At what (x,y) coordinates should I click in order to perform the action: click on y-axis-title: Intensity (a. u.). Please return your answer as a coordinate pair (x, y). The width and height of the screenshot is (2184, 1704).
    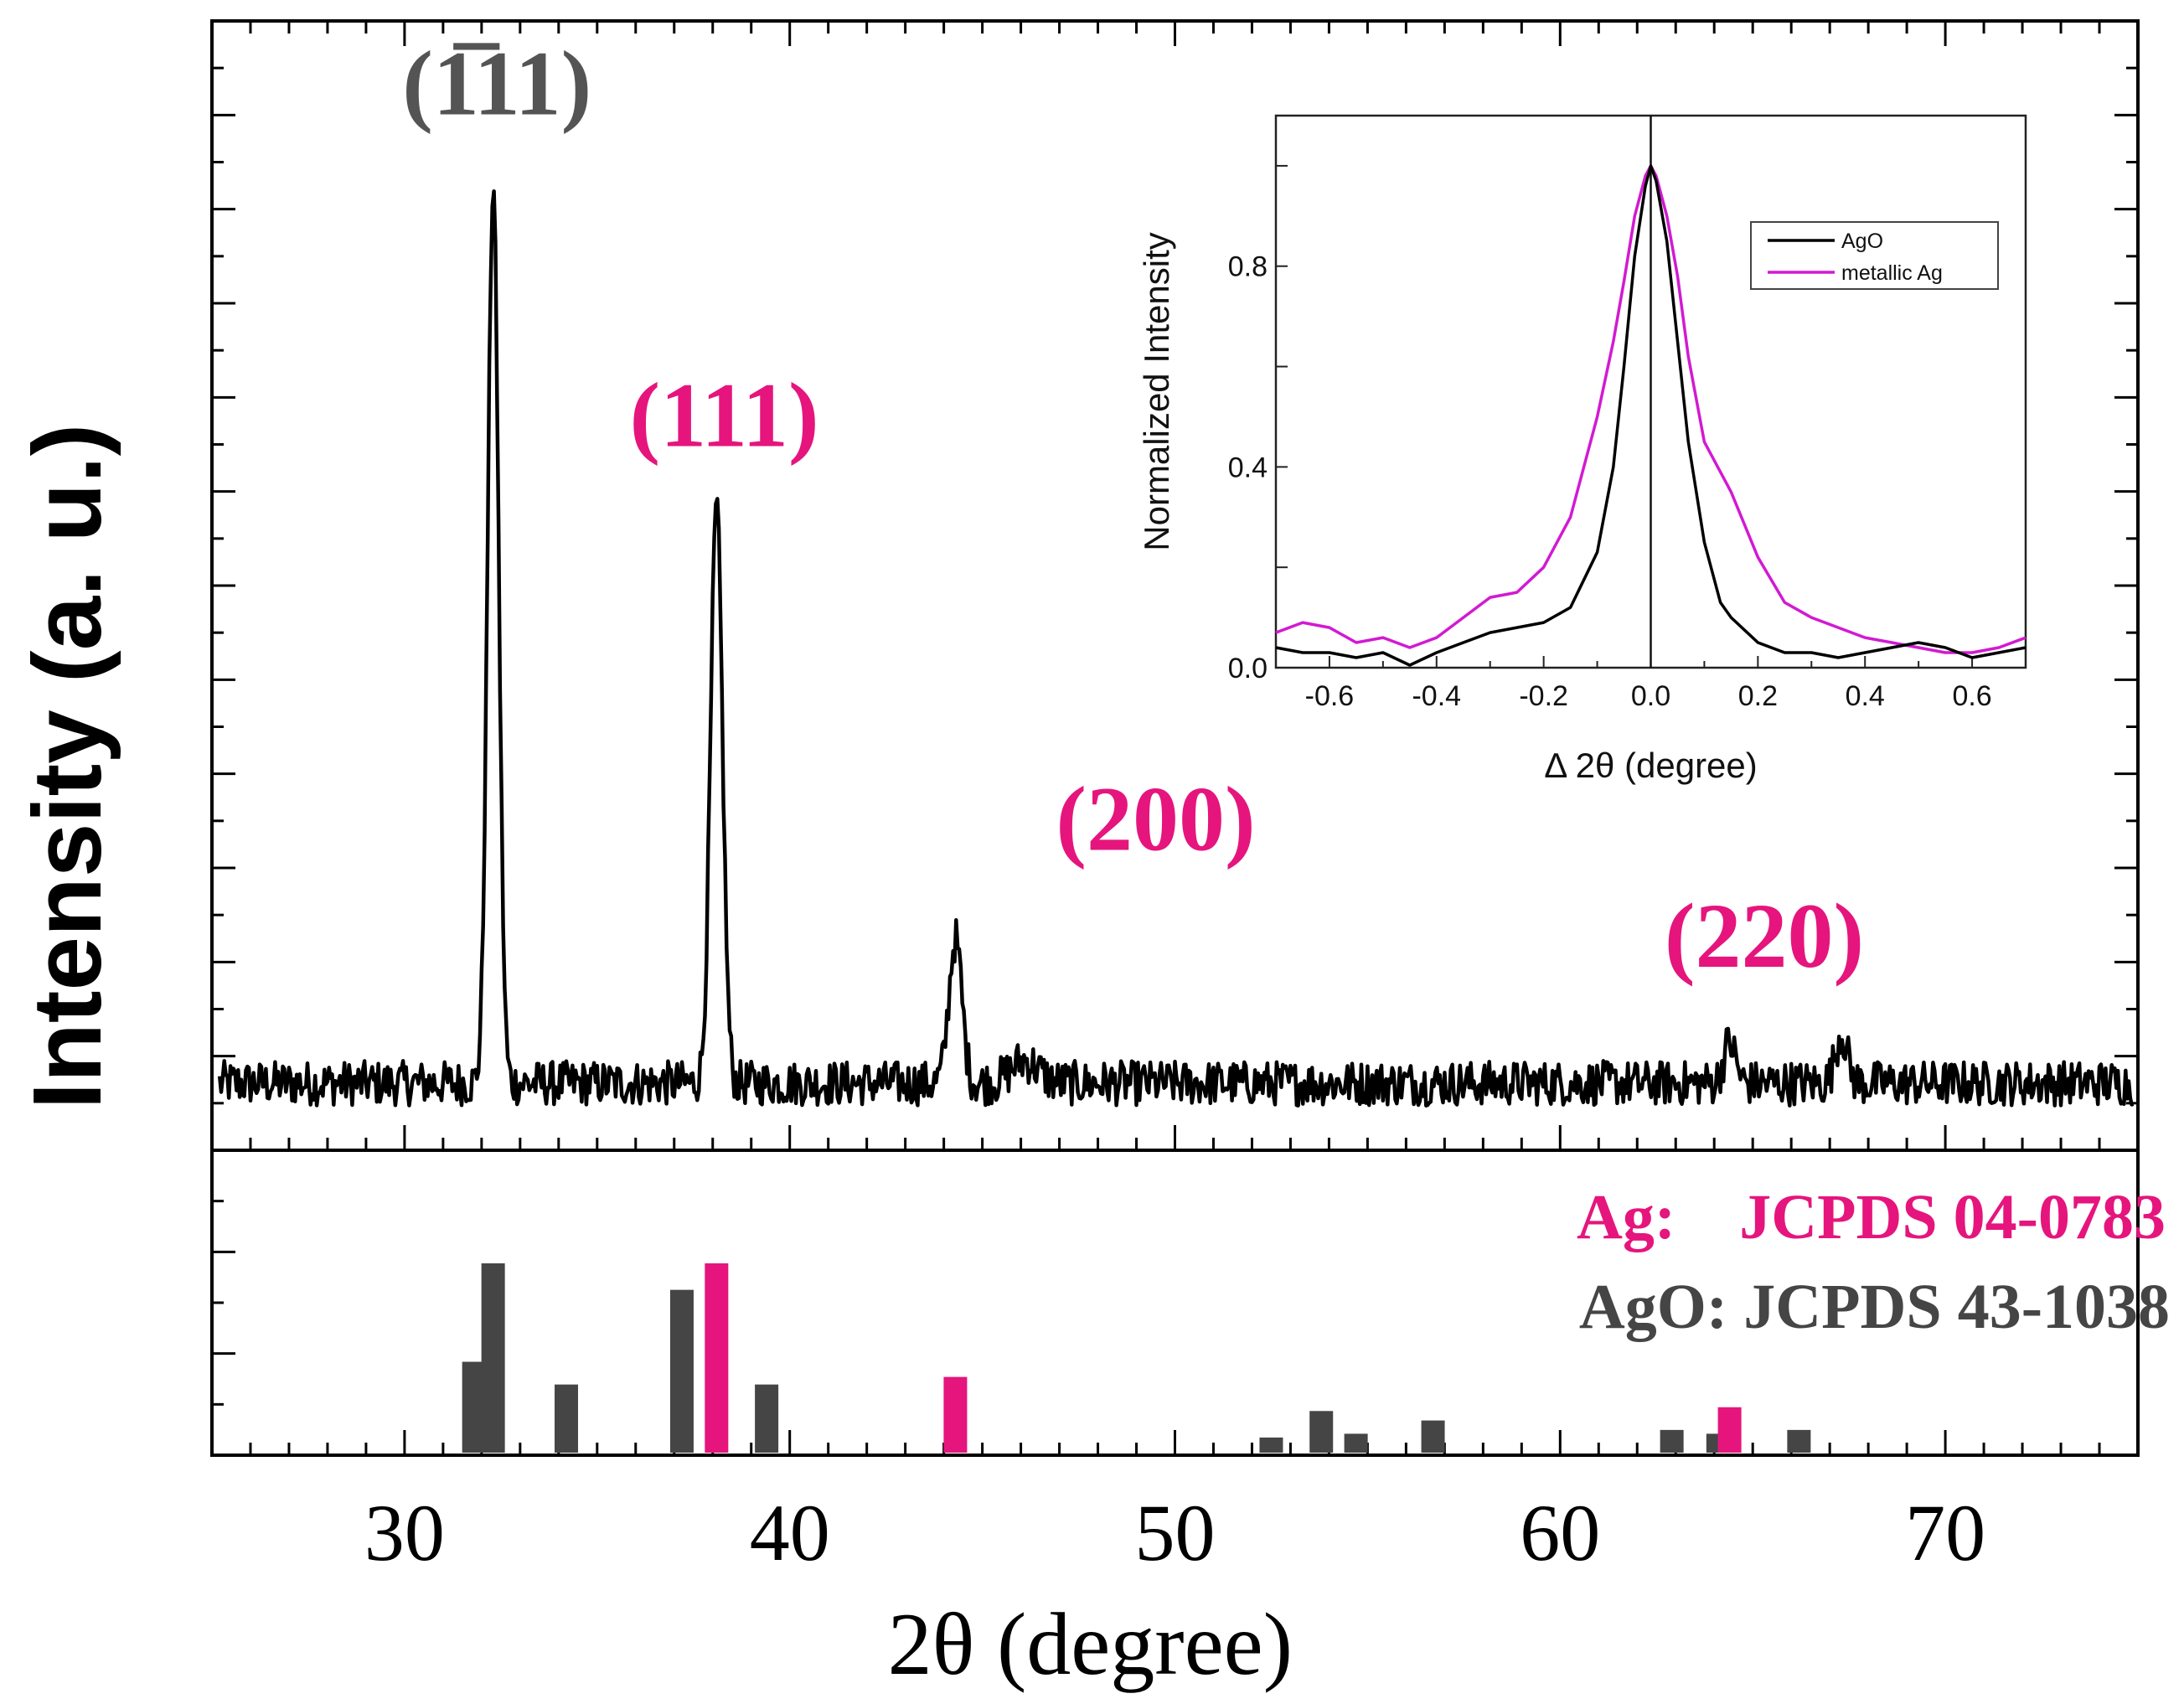
    Looking at the image, I should click on (67, 767).